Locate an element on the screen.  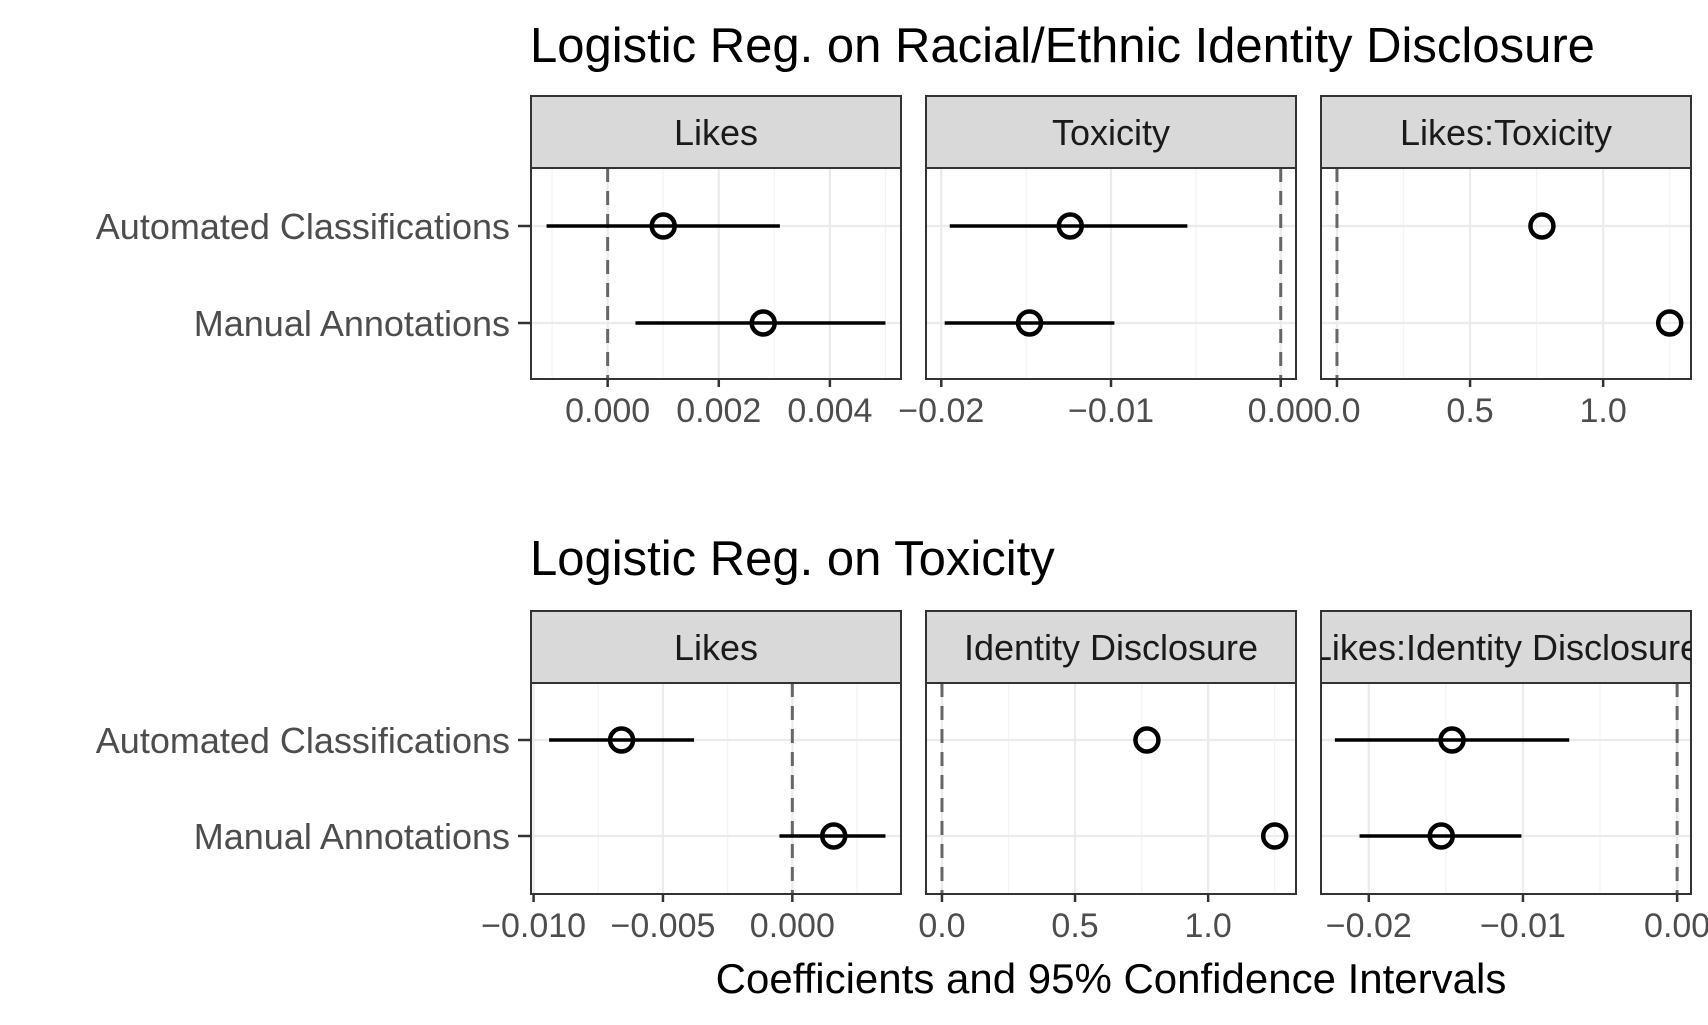
x-axis: 0.000 0.002 0.004 is located at coordinates (718, 404).